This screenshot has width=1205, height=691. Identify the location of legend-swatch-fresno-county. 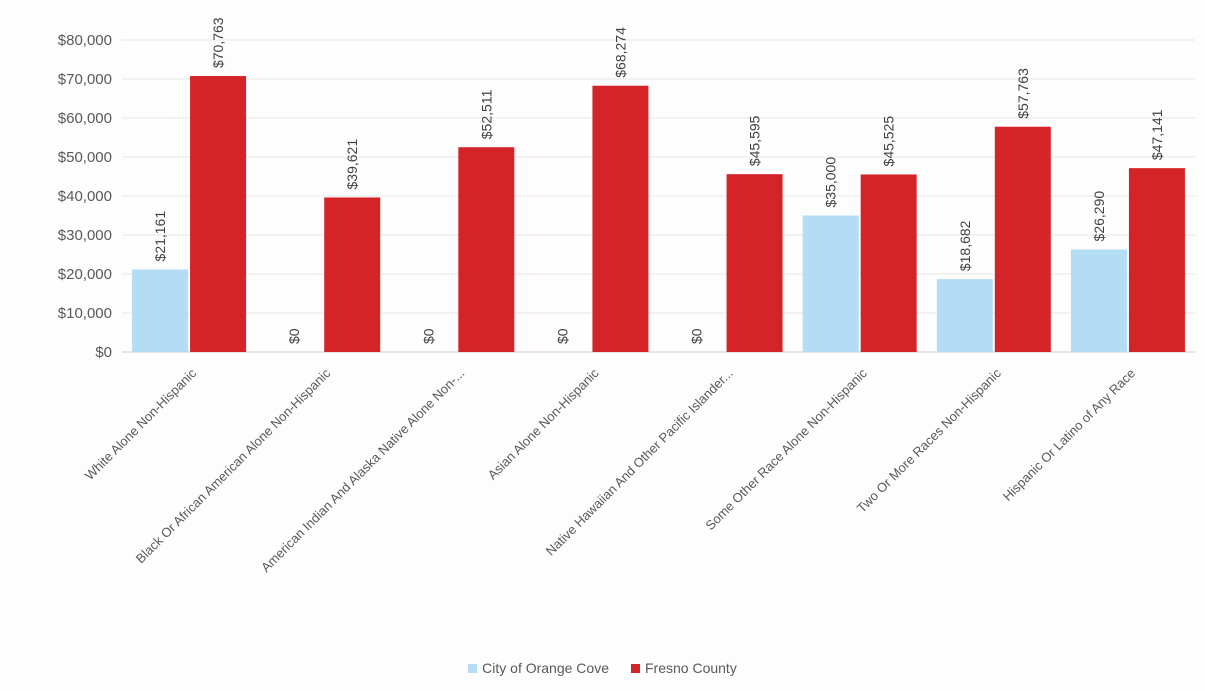
(635, 668).